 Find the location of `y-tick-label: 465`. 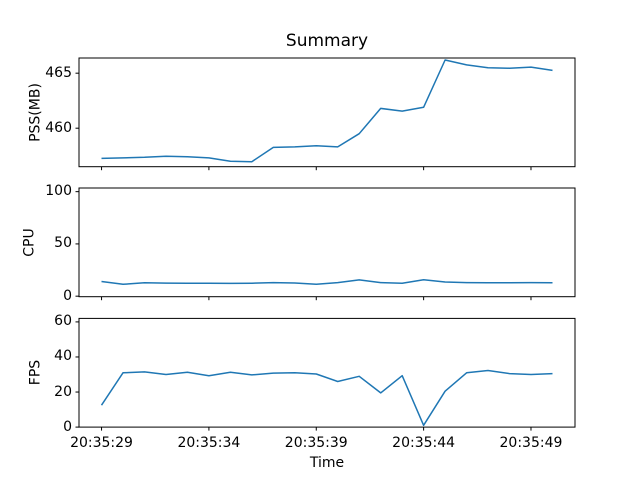

y-tick-label: 465 is located at coordinates (58, 72).